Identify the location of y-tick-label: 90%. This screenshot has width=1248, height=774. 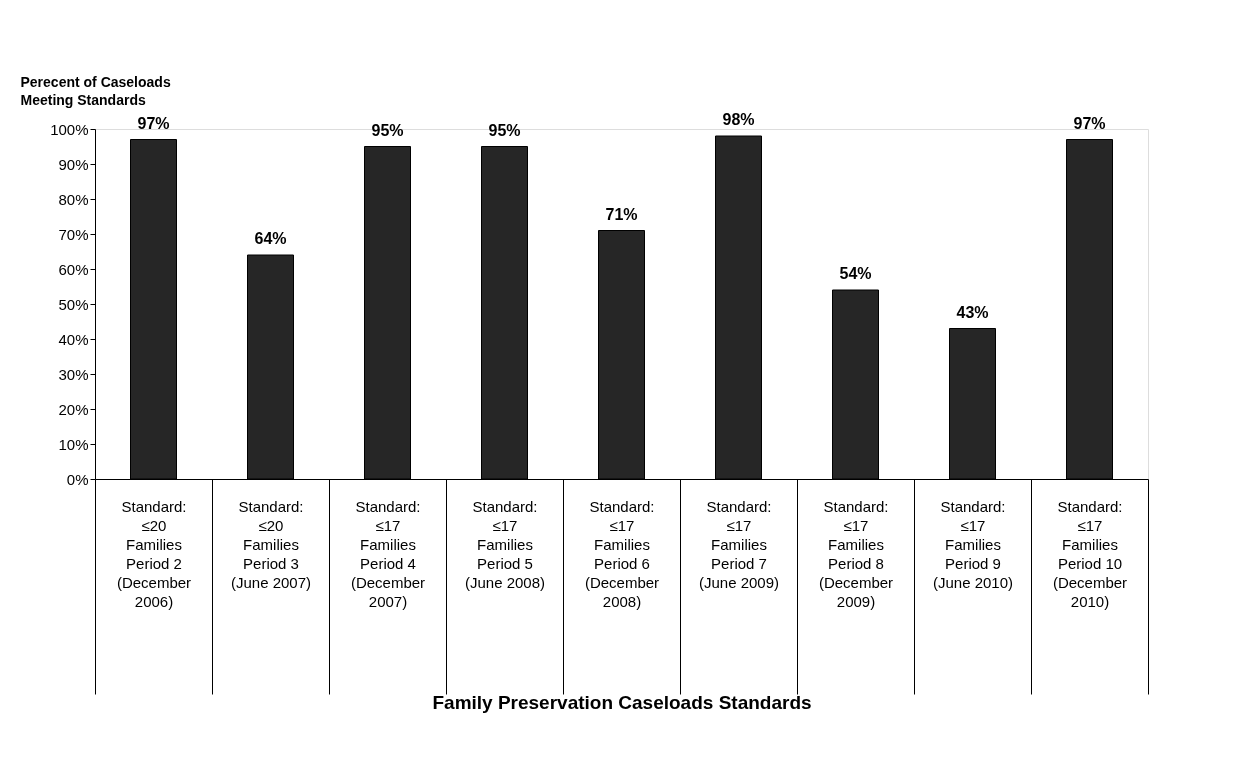
(73, 164).